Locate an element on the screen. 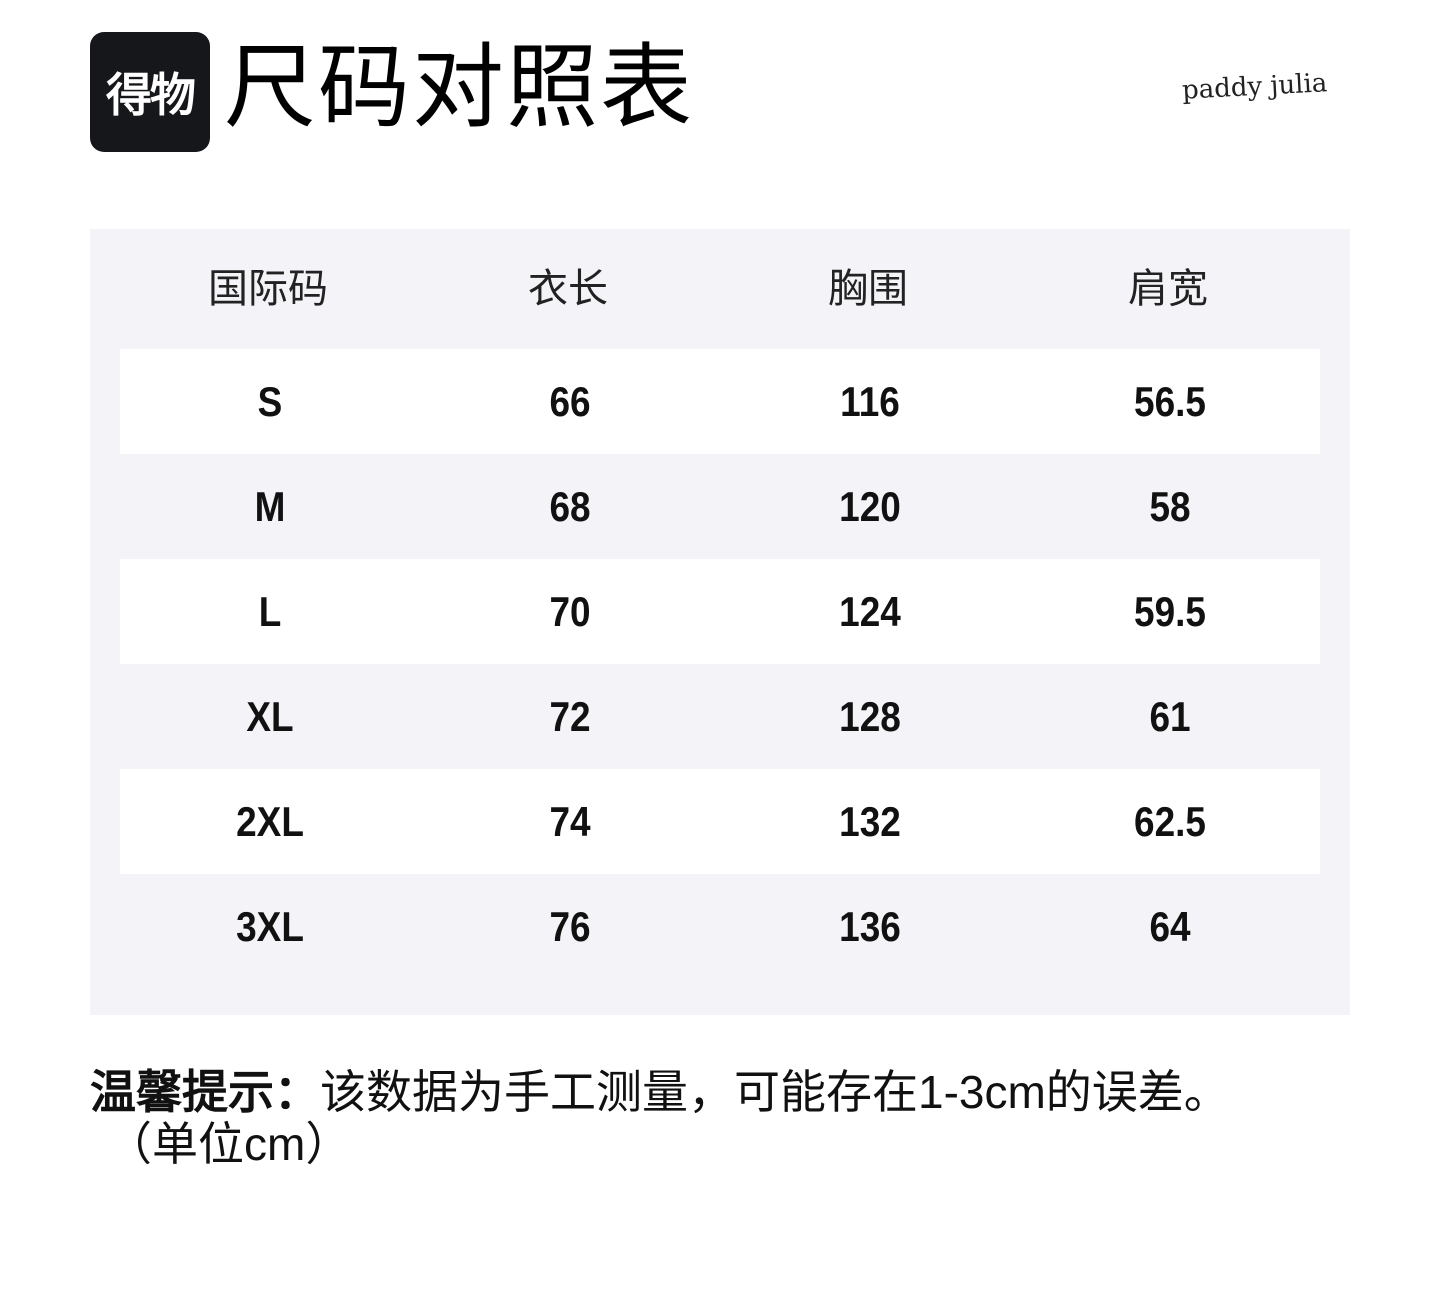 The width and height of the screenshot is (1443, 1302). tip-note: 温馨提示：该数据为手工测量，可能存在1-3cm的误差。 is located at coordinates (660, 1092).